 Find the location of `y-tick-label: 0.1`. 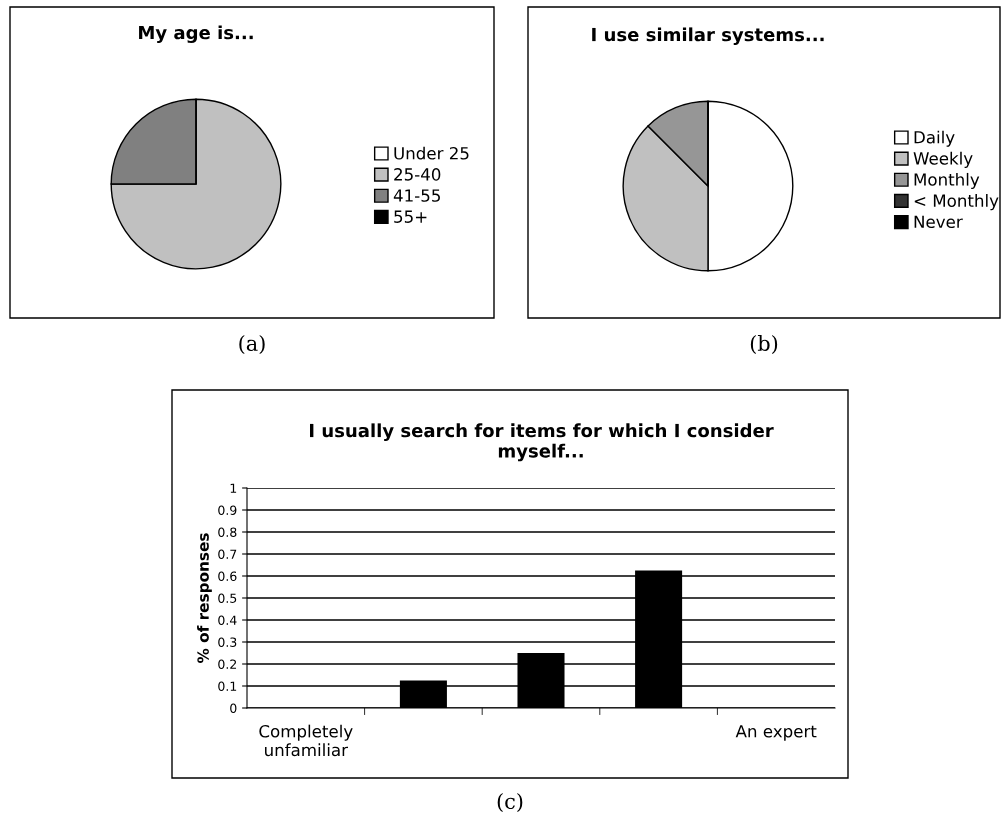

y-tick-label: 0.1 is located at coordinates (227, 686).